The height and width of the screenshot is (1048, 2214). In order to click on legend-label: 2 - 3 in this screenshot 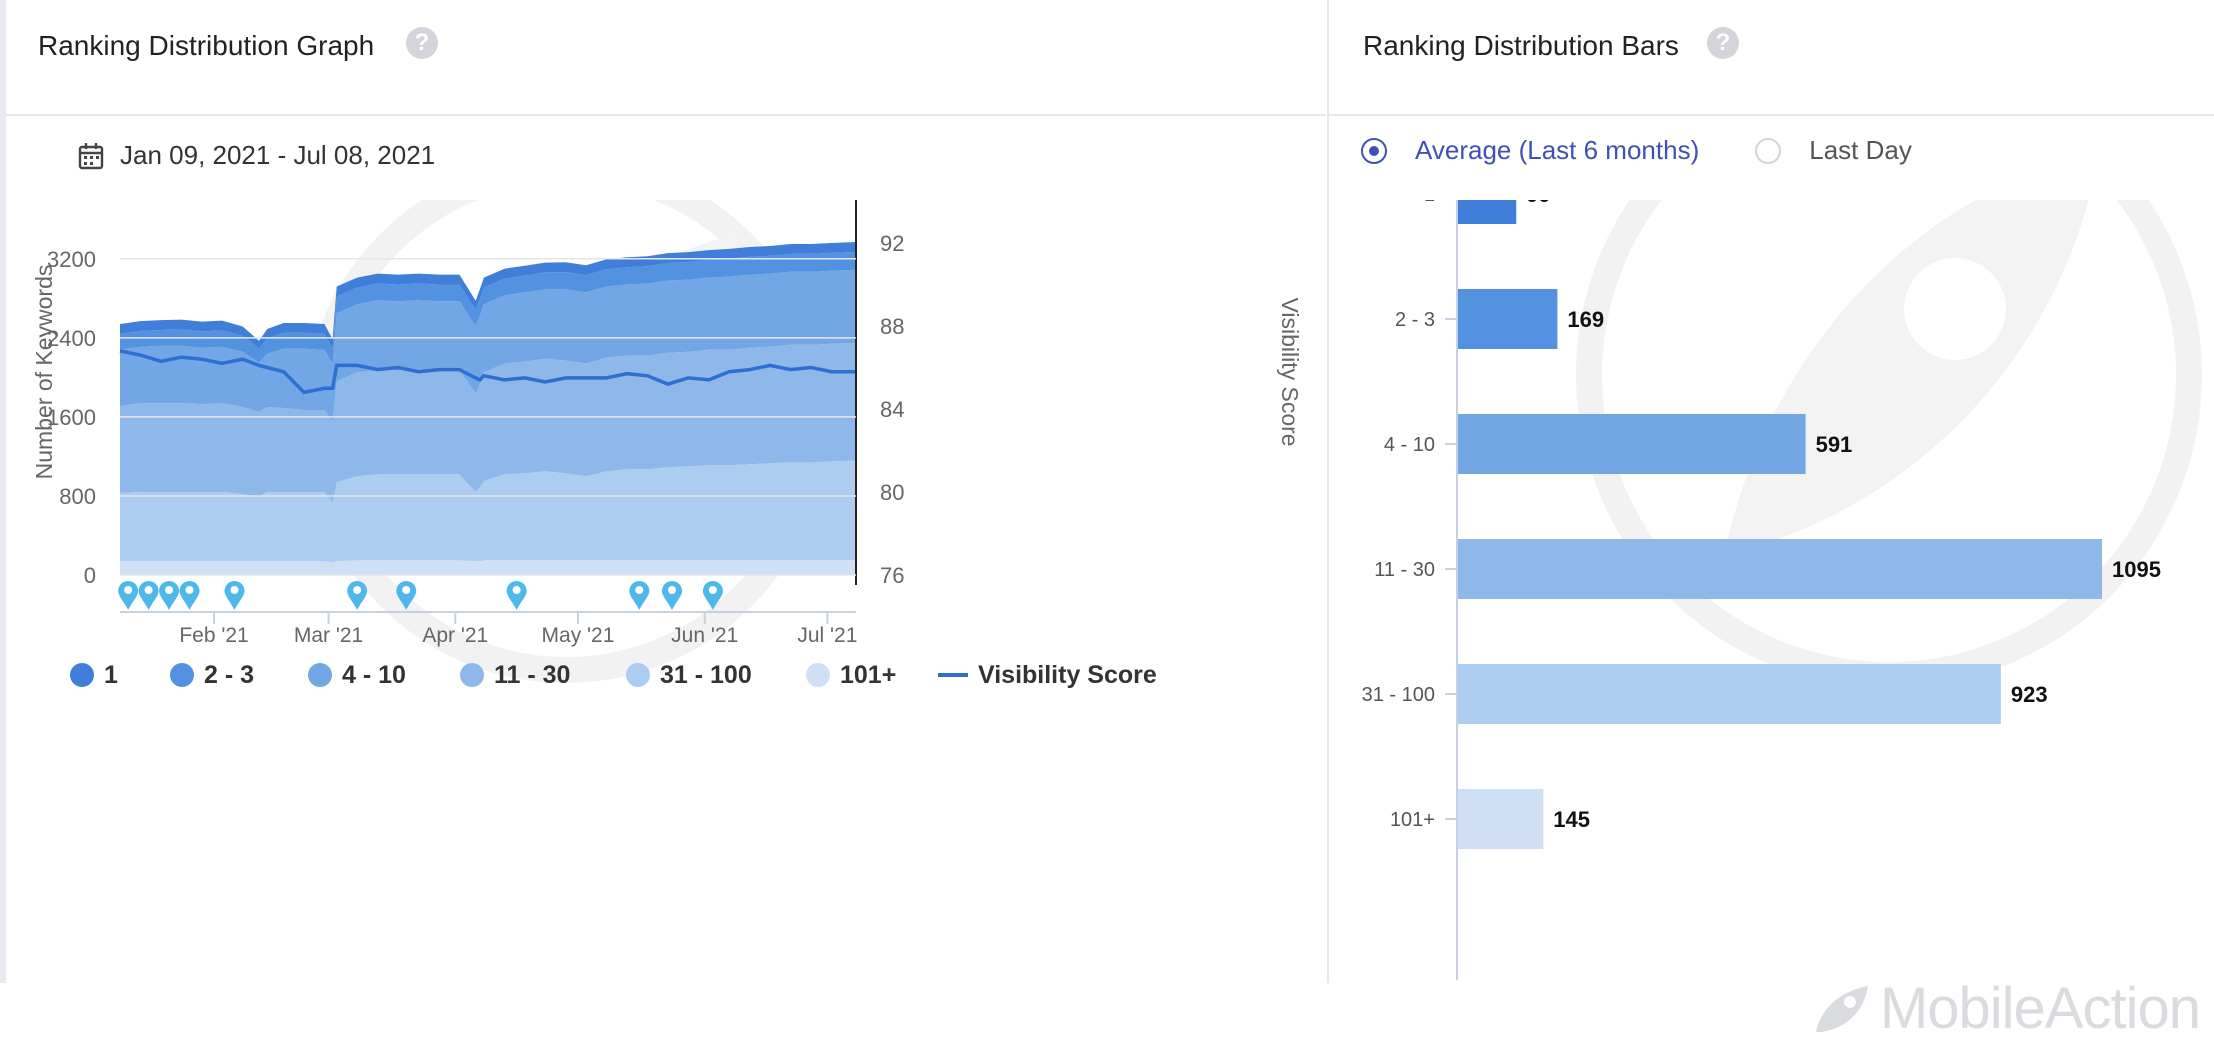, I will do `click(229, 675)`.